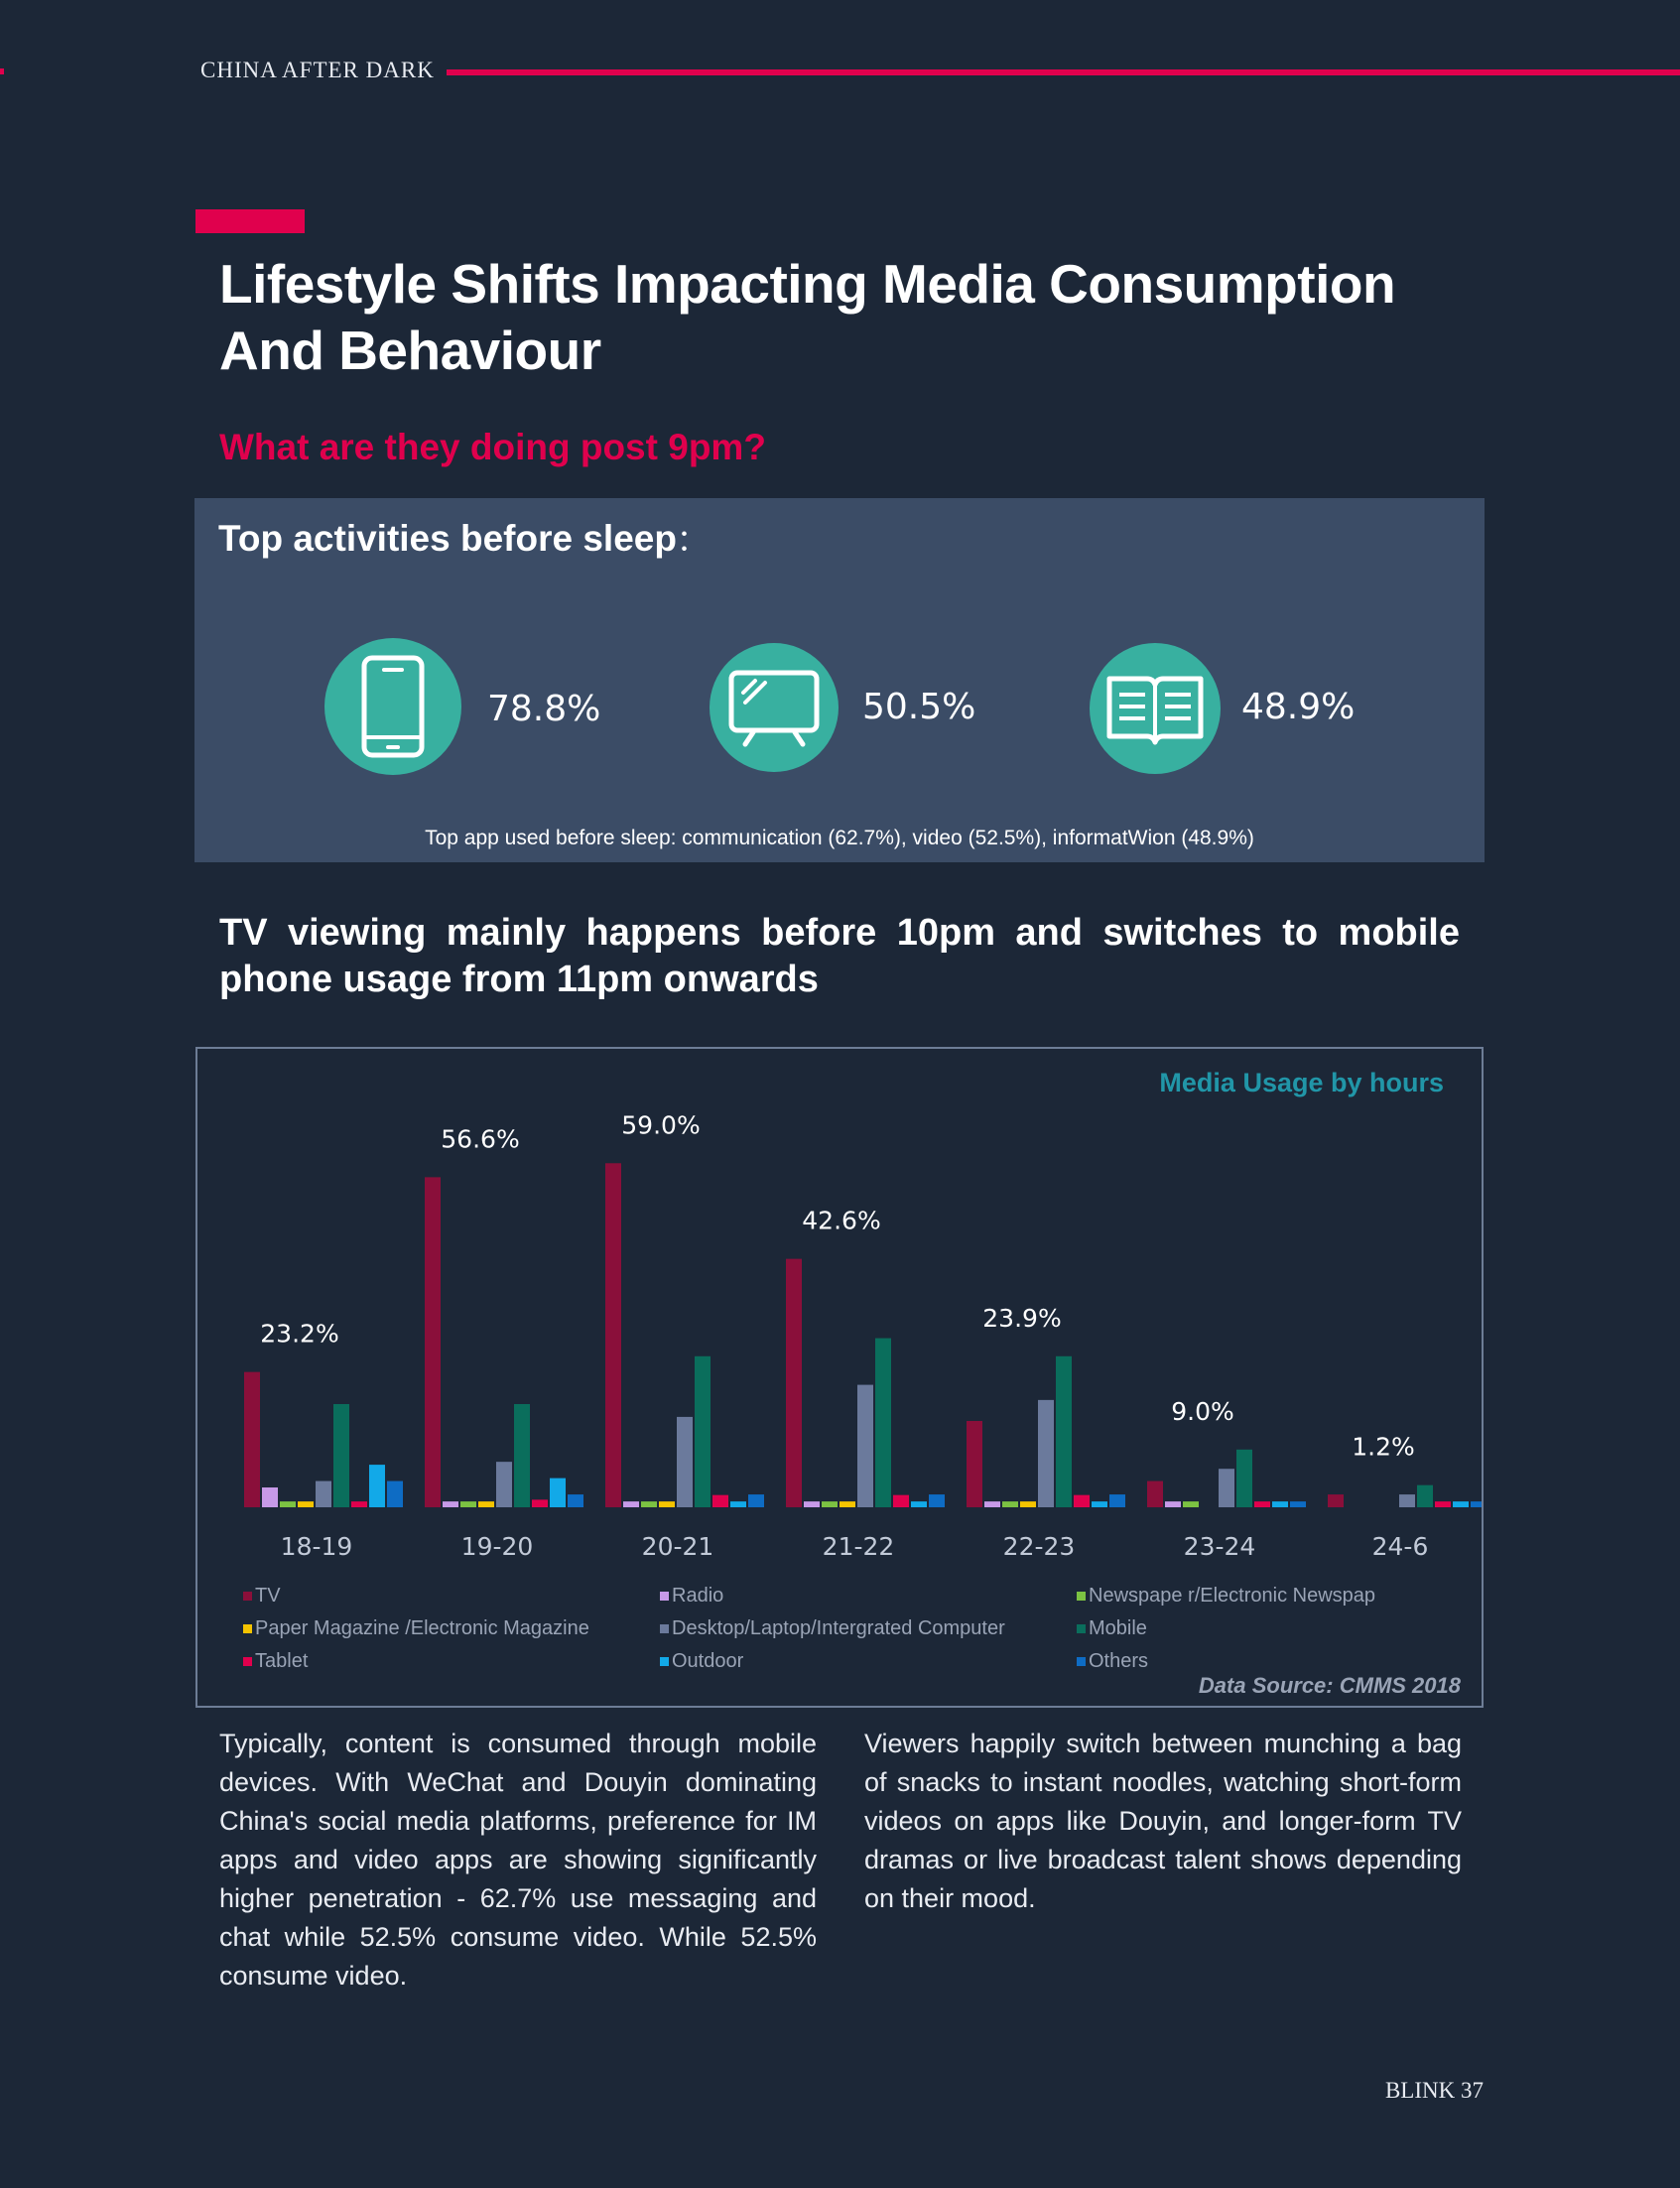 The height and width of the screenshot is (2188, 1680). What do you see at coordinates (1220, 1546) in the screenshot?
I see `x-tick-label: 23-24` at bounding box center [1220, 1546].